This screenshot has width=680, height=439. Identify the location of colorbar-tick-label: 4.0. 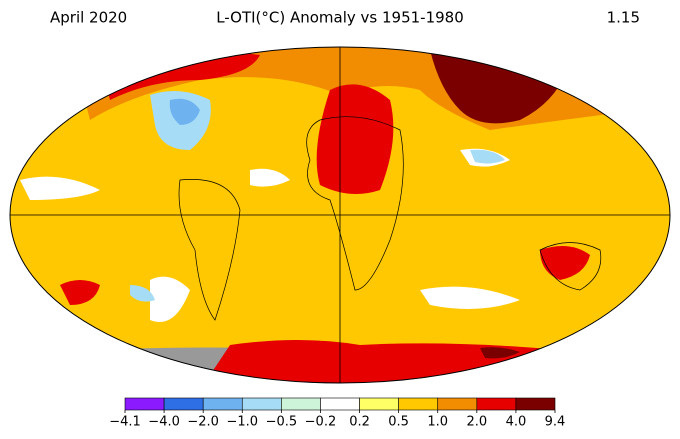
(516, 422).